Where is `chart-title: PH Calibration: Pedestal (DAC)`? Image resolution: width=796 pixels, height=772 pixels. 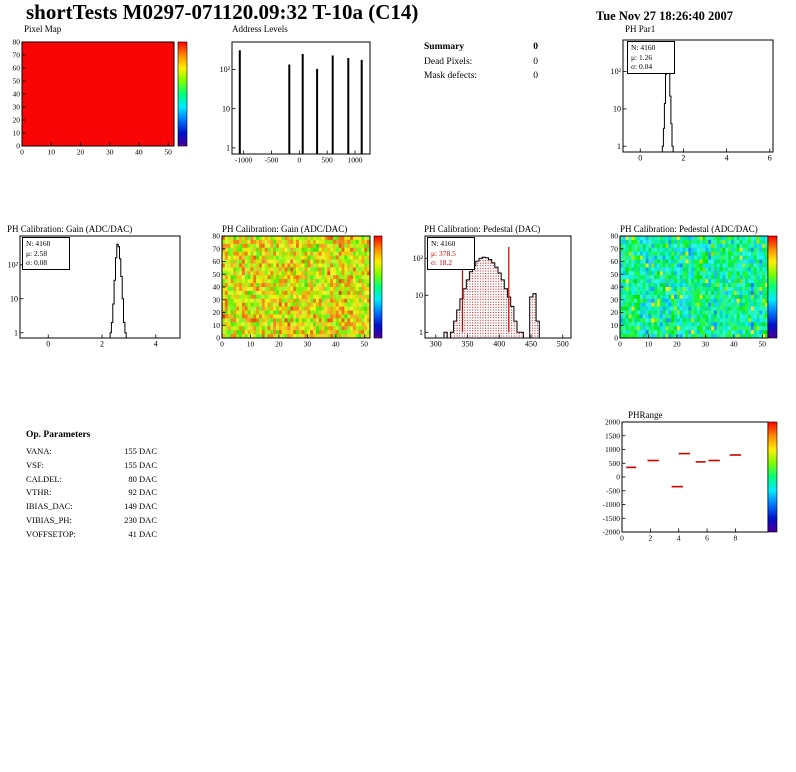
chart-title: PH Calibration: Pedestal (DAC) is located at coordinates (482, 229).